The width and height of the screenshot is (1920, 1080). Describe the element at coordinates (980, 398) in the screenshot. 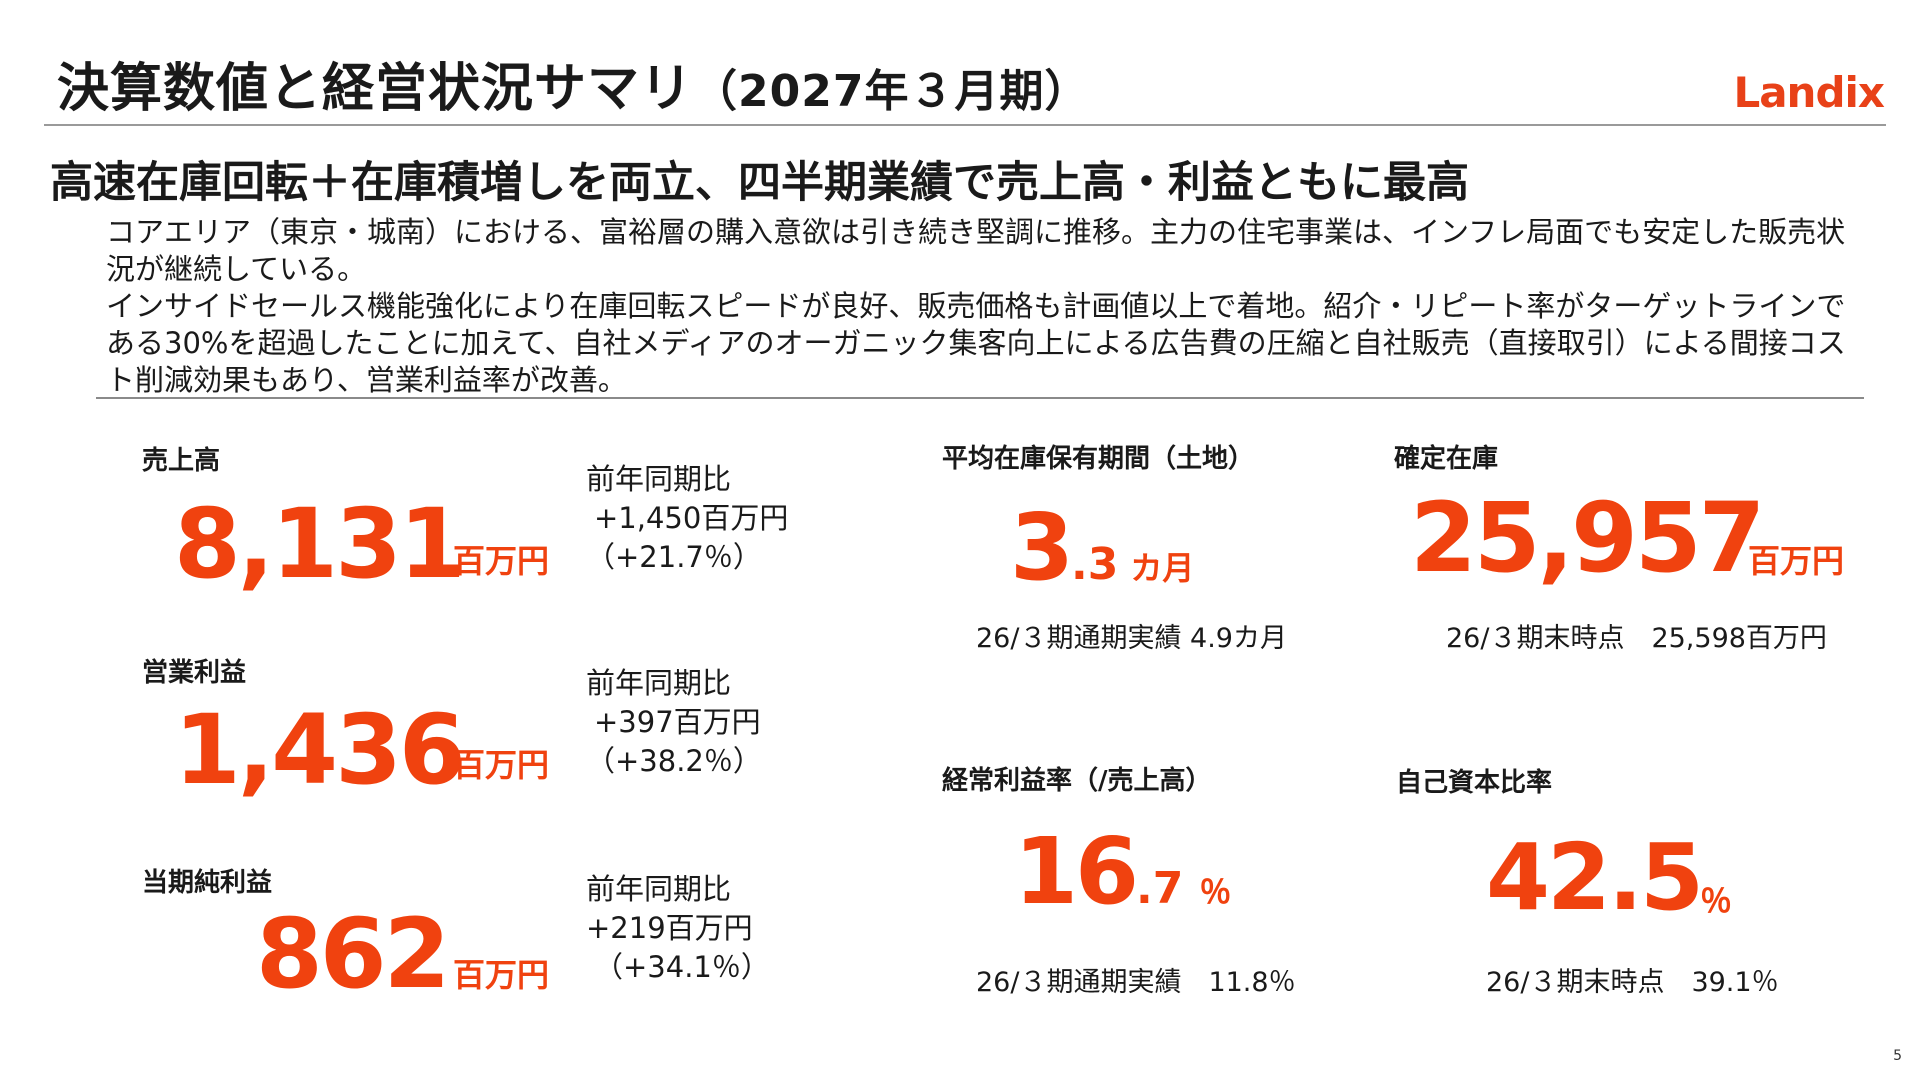

I see `summary-divider` at that location.